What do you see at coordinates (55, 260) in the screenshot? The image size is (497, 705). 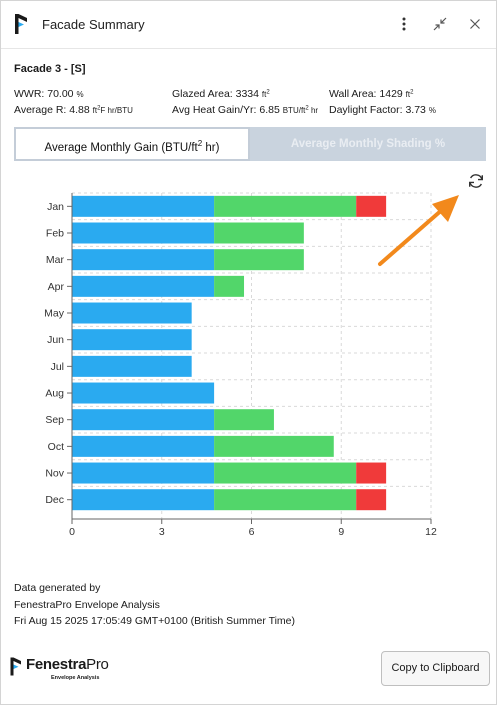 I see `y-tick-label-mar: Mar` at bounding box center [55, 260].